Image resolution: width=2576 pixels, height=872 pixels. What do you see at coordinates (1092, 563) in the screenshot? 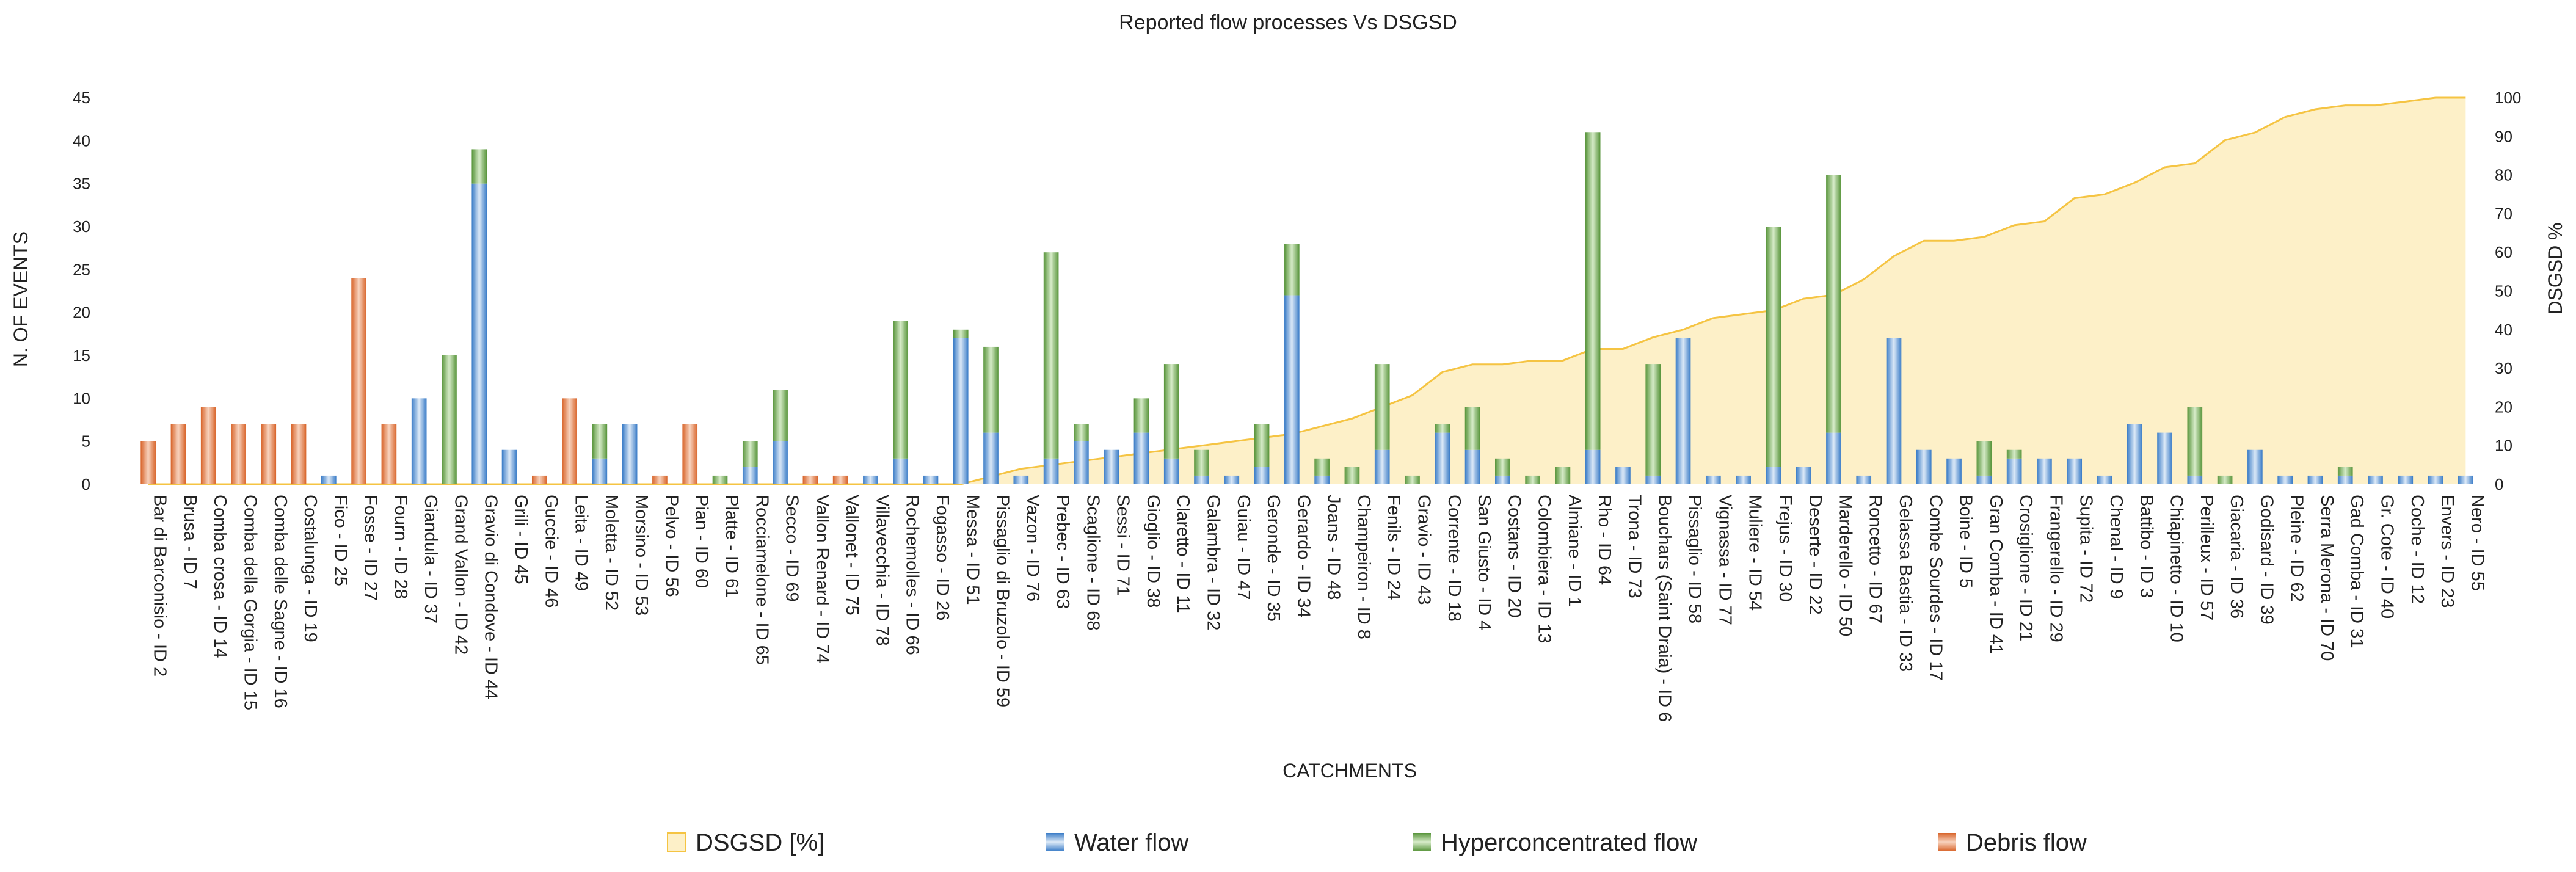
I see `category-label: Scaglione - ID 68` at bounding box center [1092, 563].